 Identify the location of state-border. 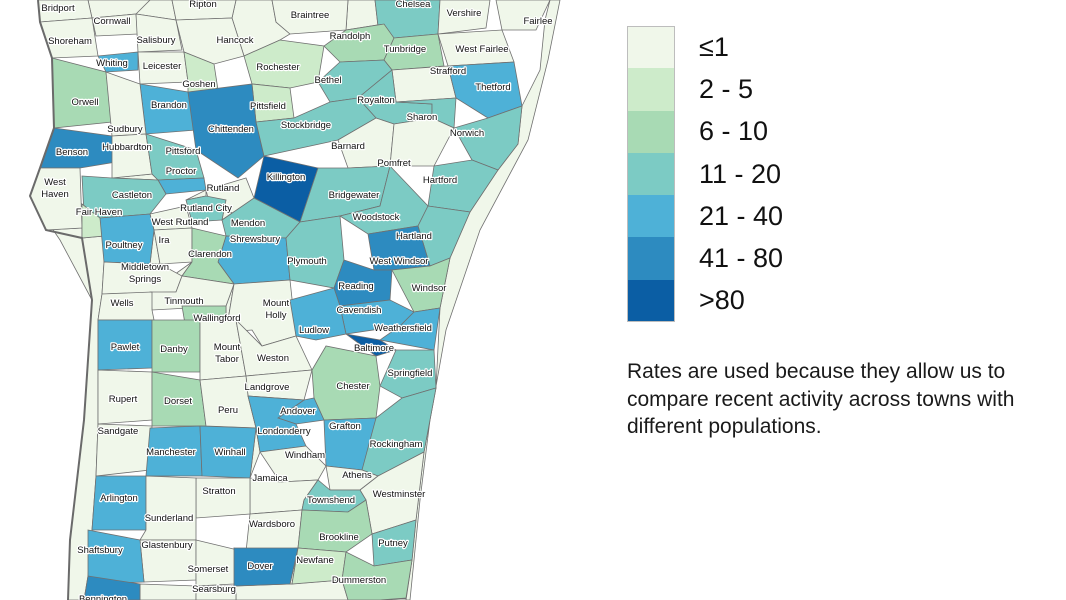
(61, 300).